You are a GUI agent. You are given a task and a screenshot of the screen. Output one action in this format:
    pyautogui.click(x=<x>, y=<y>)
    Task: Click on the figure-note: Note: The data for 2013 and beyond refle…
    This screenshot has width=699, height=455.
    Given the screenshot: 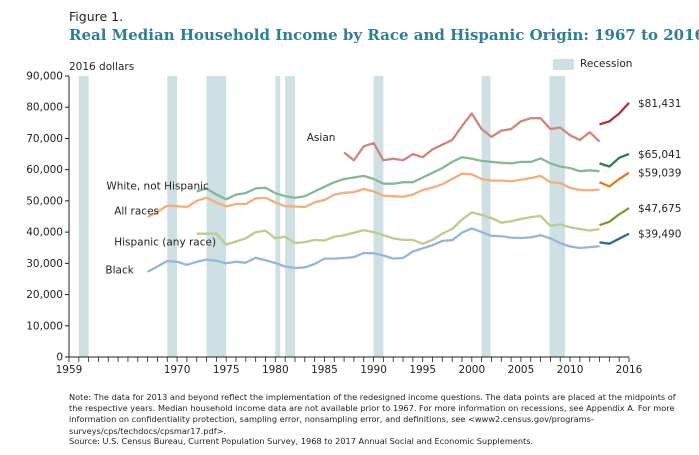 What is the action you would take?
    pyautogui.click(x=372, y=414)
    